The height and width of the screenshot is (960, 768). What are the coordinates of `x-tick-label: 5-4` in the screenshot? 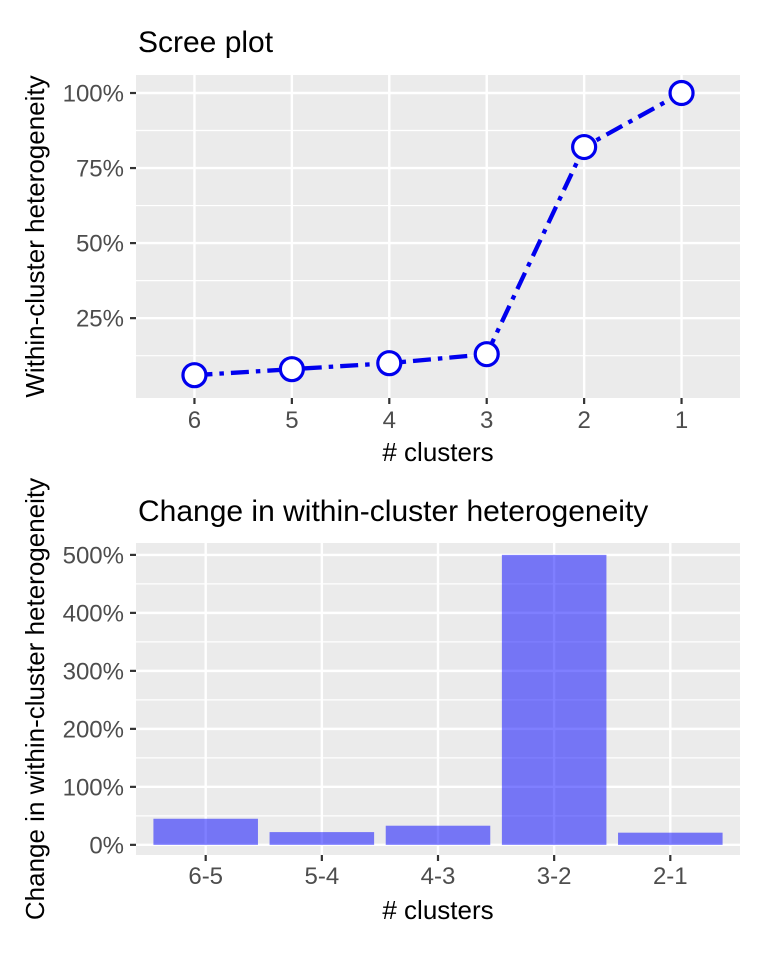 It's located at (322, 876).